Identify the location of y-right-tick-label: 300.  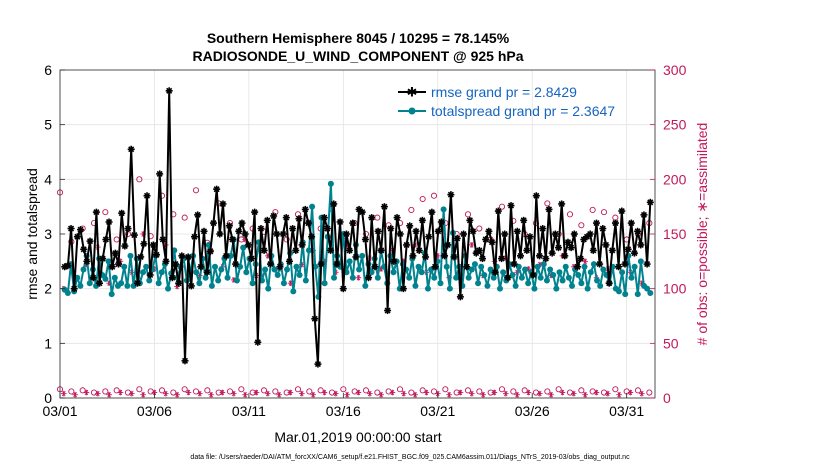
(675, 70).